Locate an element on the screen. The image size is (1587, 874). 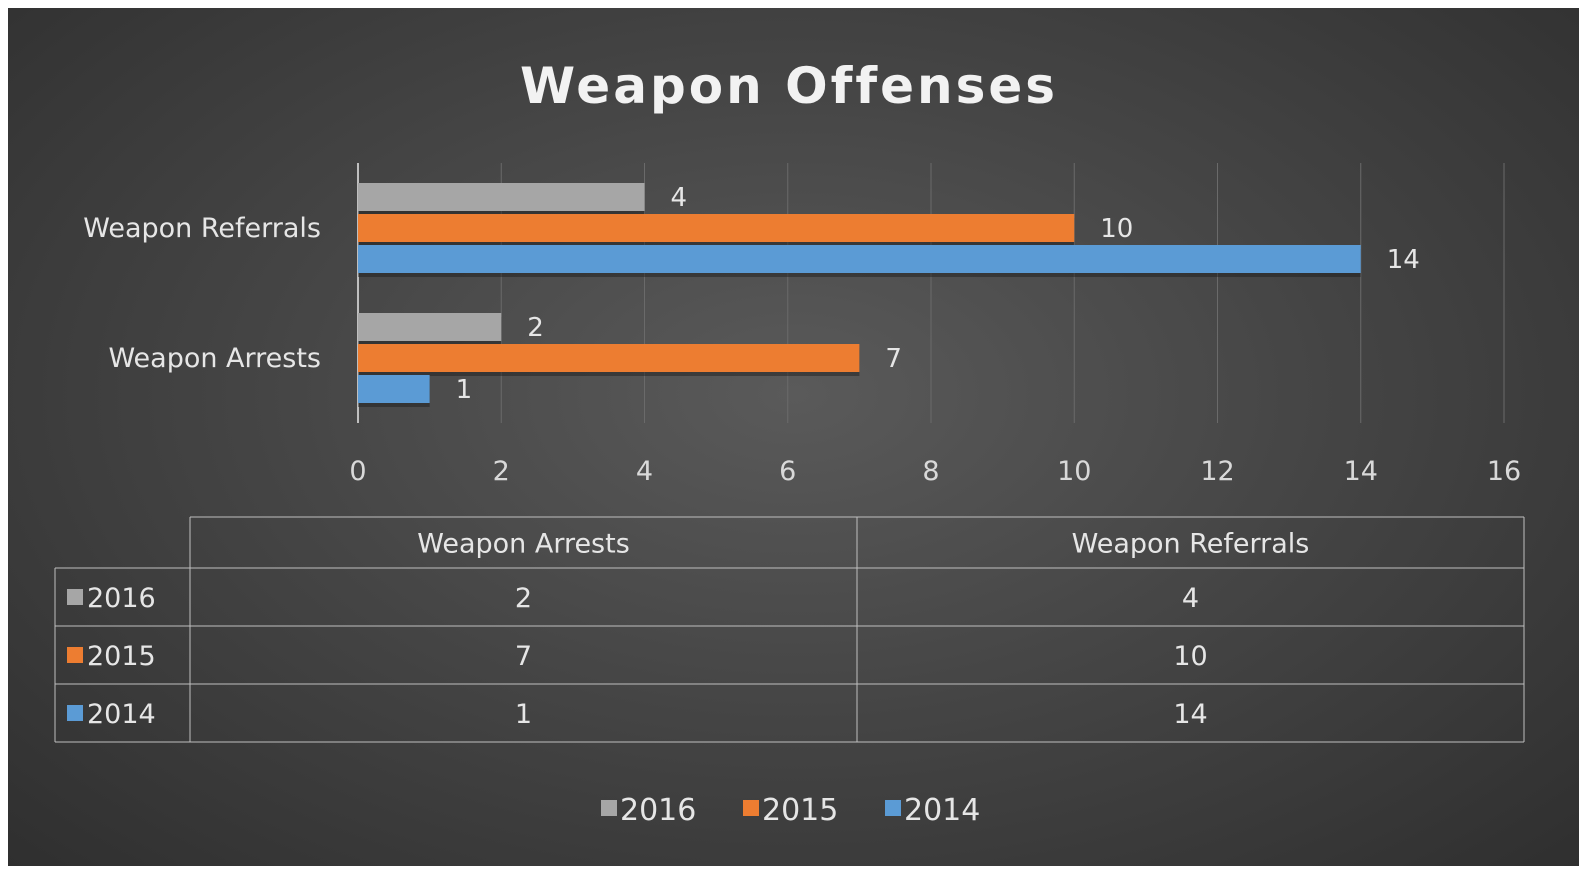
x-tick-label: 16 is located at coordinates (1504, 471).